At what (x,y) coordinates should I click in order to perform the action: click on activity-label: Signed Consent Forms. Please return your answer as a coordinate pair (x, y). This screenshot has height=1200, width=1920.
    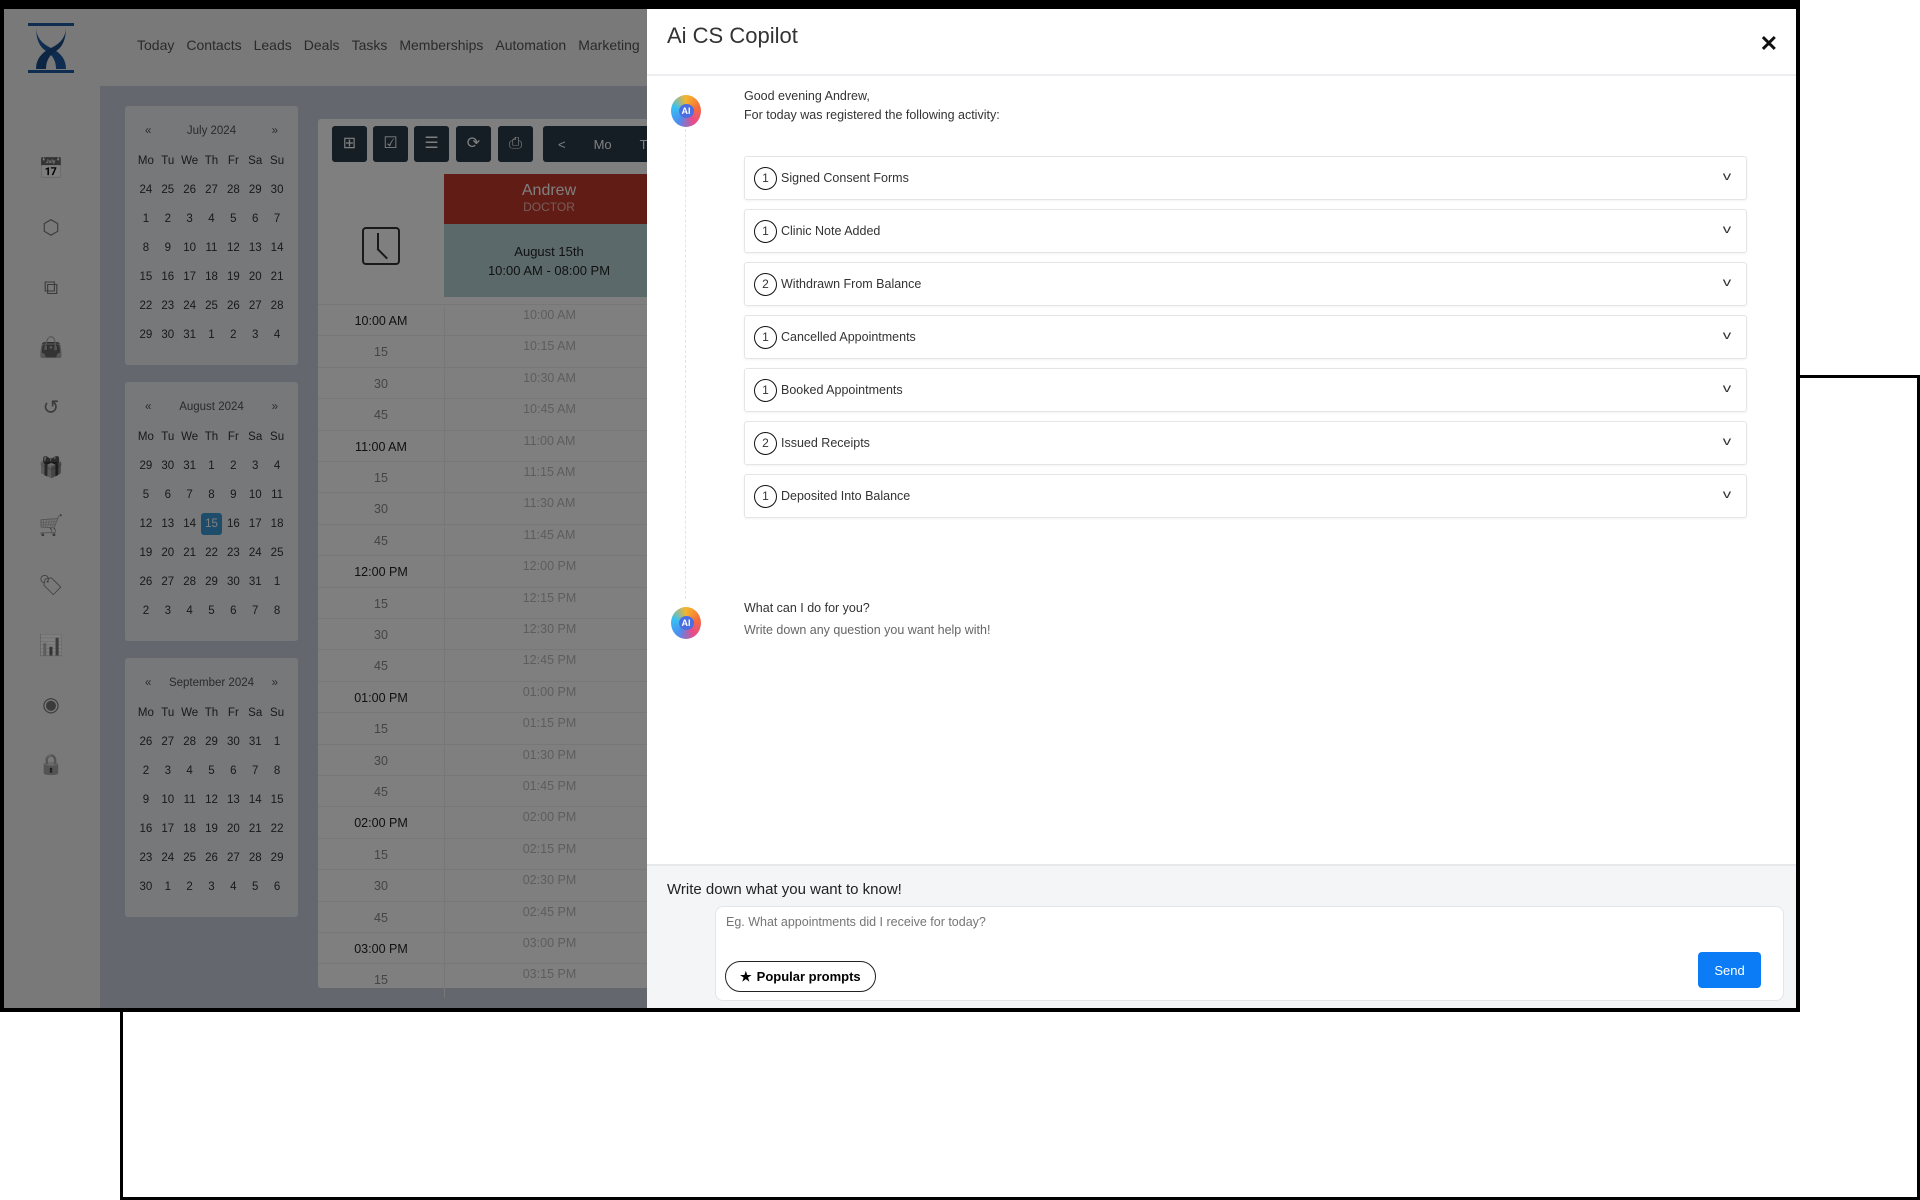
    Looking at the image, I should click on (845, 178).